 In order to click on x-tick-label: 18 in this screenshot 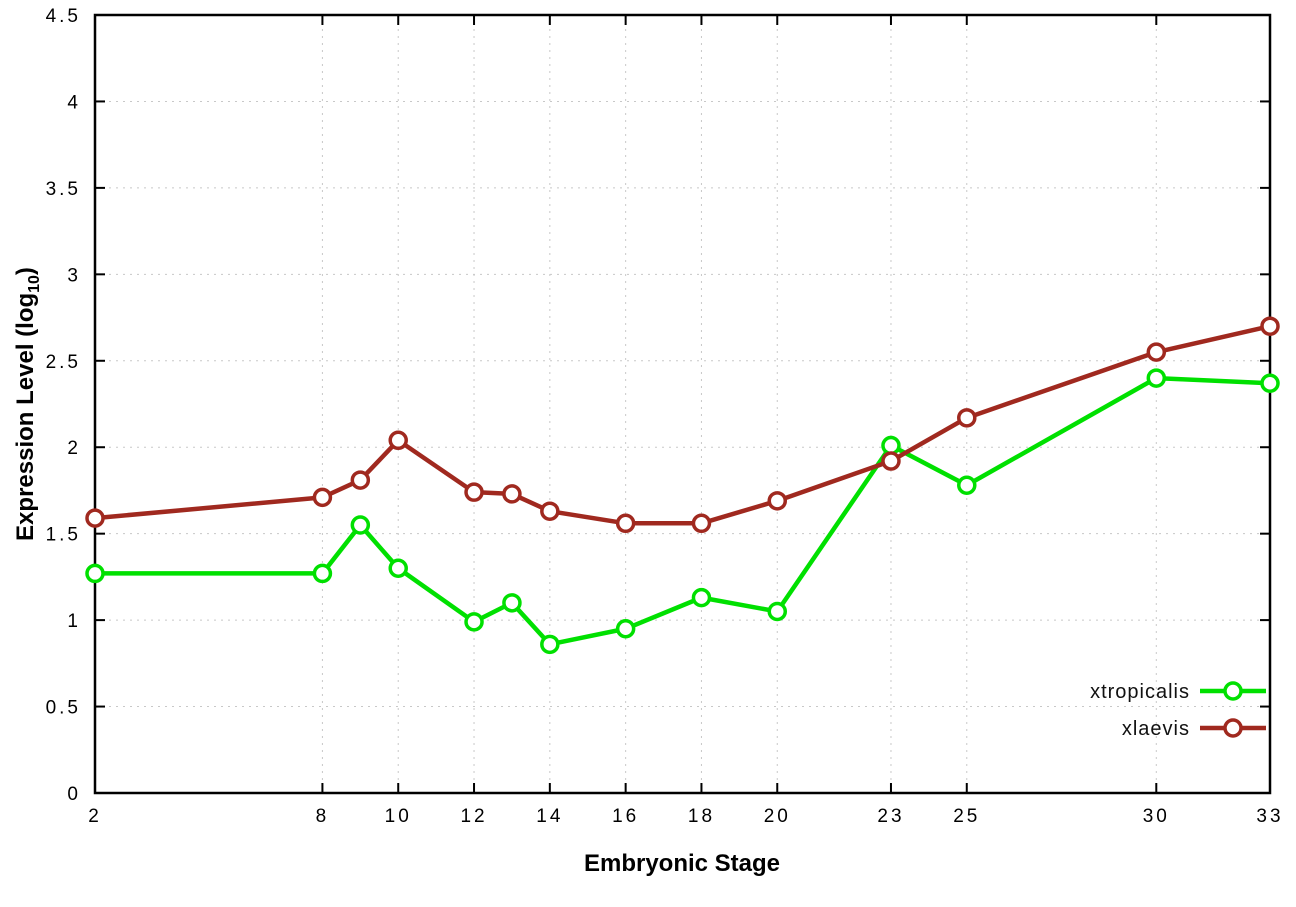, I will do `click(701, 816)`.